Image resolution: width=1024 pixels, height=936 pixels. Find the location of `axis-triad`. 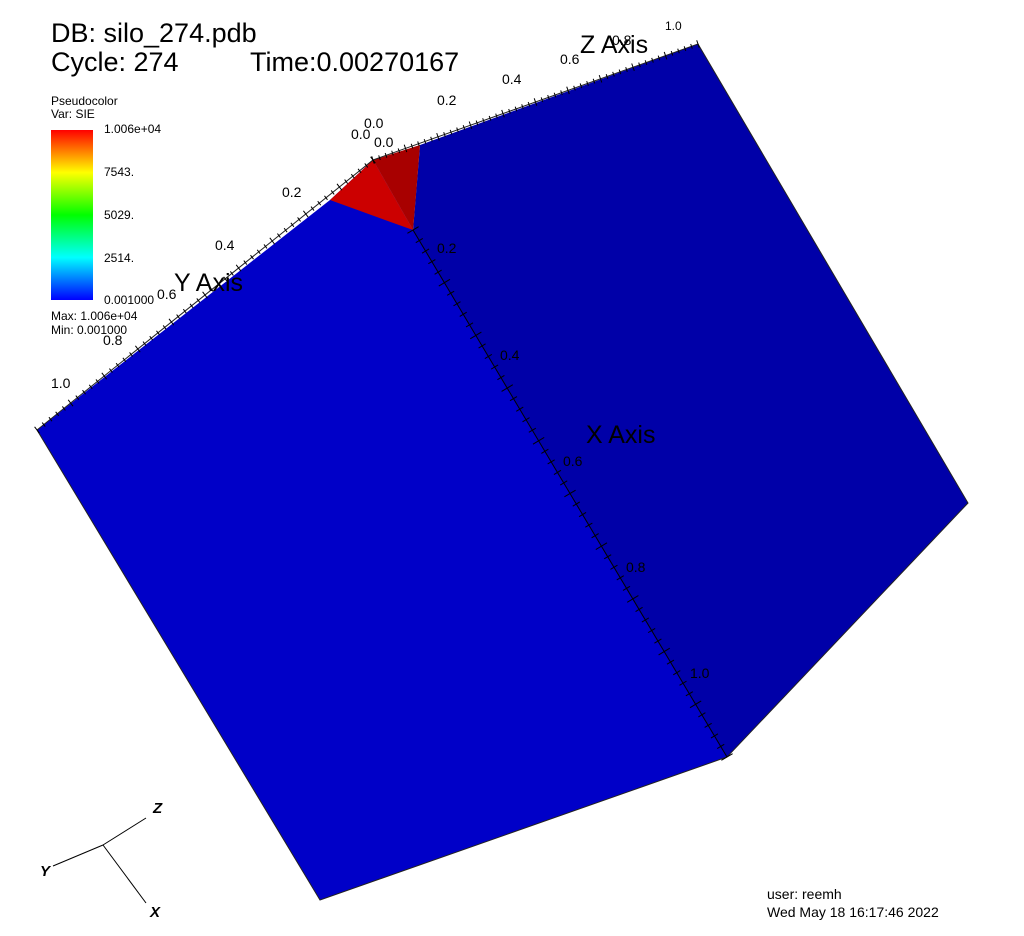

axis-triad is located at coordinates (99, 860).